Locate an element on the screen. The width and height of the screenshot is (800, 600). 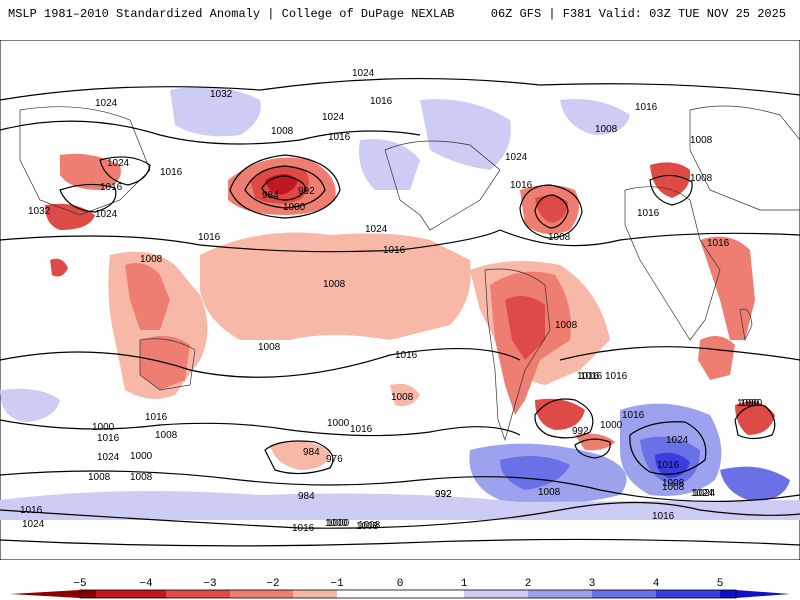
colorbar-tick: 3 is located at coordinates (592, 584).